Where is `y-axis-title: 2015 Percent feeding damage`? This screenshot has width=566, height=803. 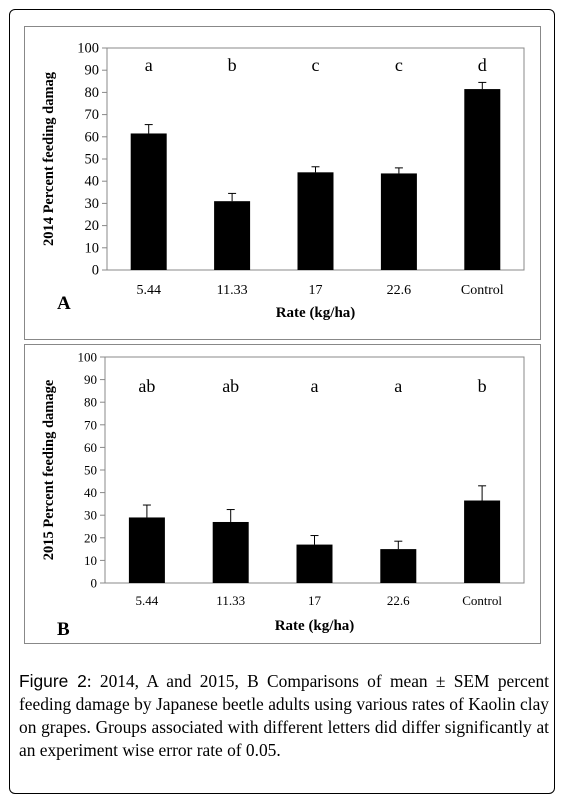 y-axis-title: 2015 Percent feeding damage is located at coordinates (49, 469).